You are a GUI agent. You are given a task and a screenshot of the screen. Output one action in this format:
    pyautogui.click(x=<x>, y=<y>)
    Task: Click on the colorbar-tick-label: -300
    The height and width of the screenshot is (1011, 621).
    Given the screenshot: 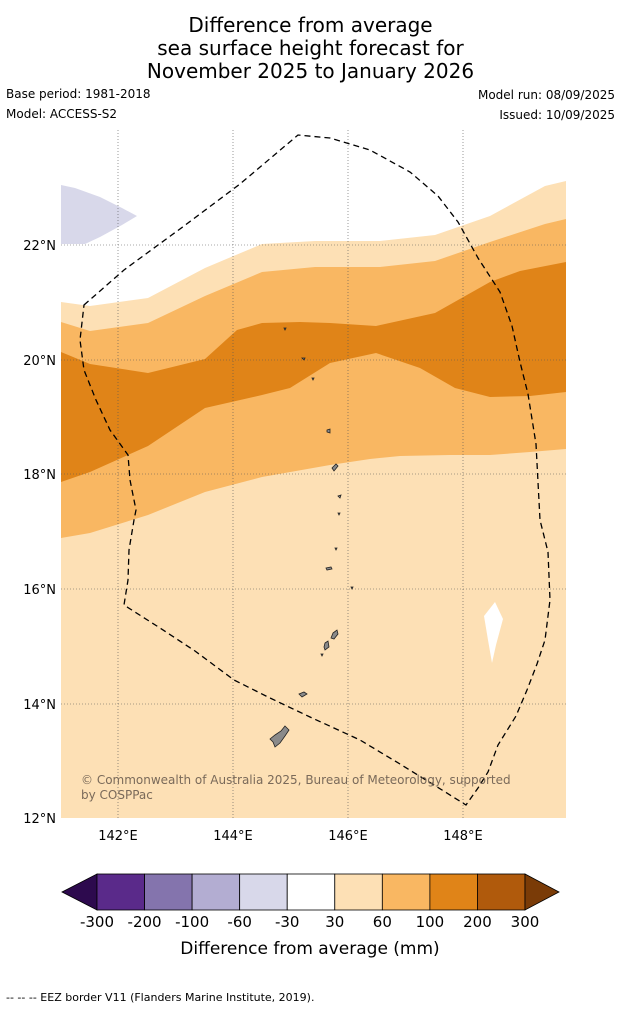 What is the action you would take?
    pyautogui.click(x=97, y=922)
    